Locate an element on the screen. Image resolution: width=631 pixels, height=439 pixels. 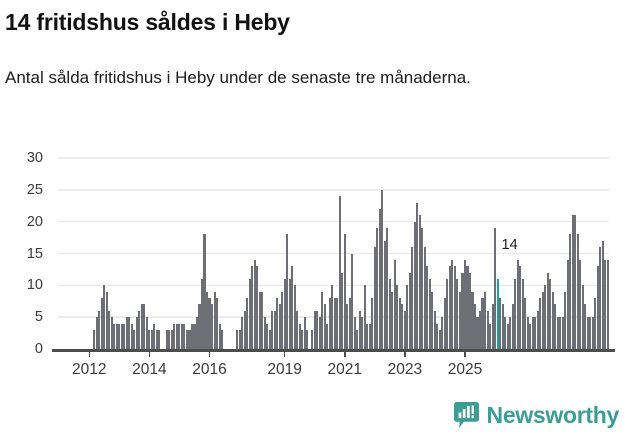
x-axis-label: 2021 is located at coordinates (345, 369).